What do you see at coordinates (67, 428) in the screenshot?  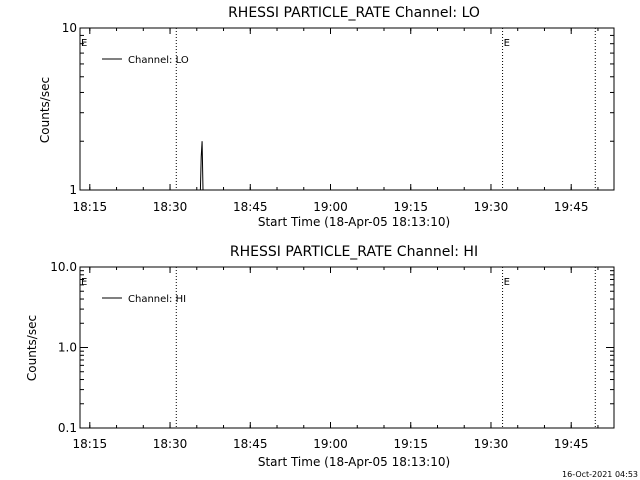 I see `panel2-y-tick-label: 0.1` at bounding box center [67, 428].